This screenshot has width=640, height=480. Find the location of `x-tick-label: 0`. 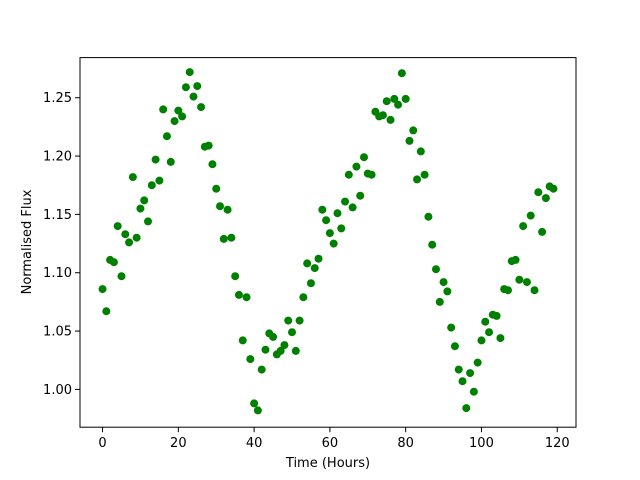

x-tick-label: 0 is located at coordinates (102, 443).